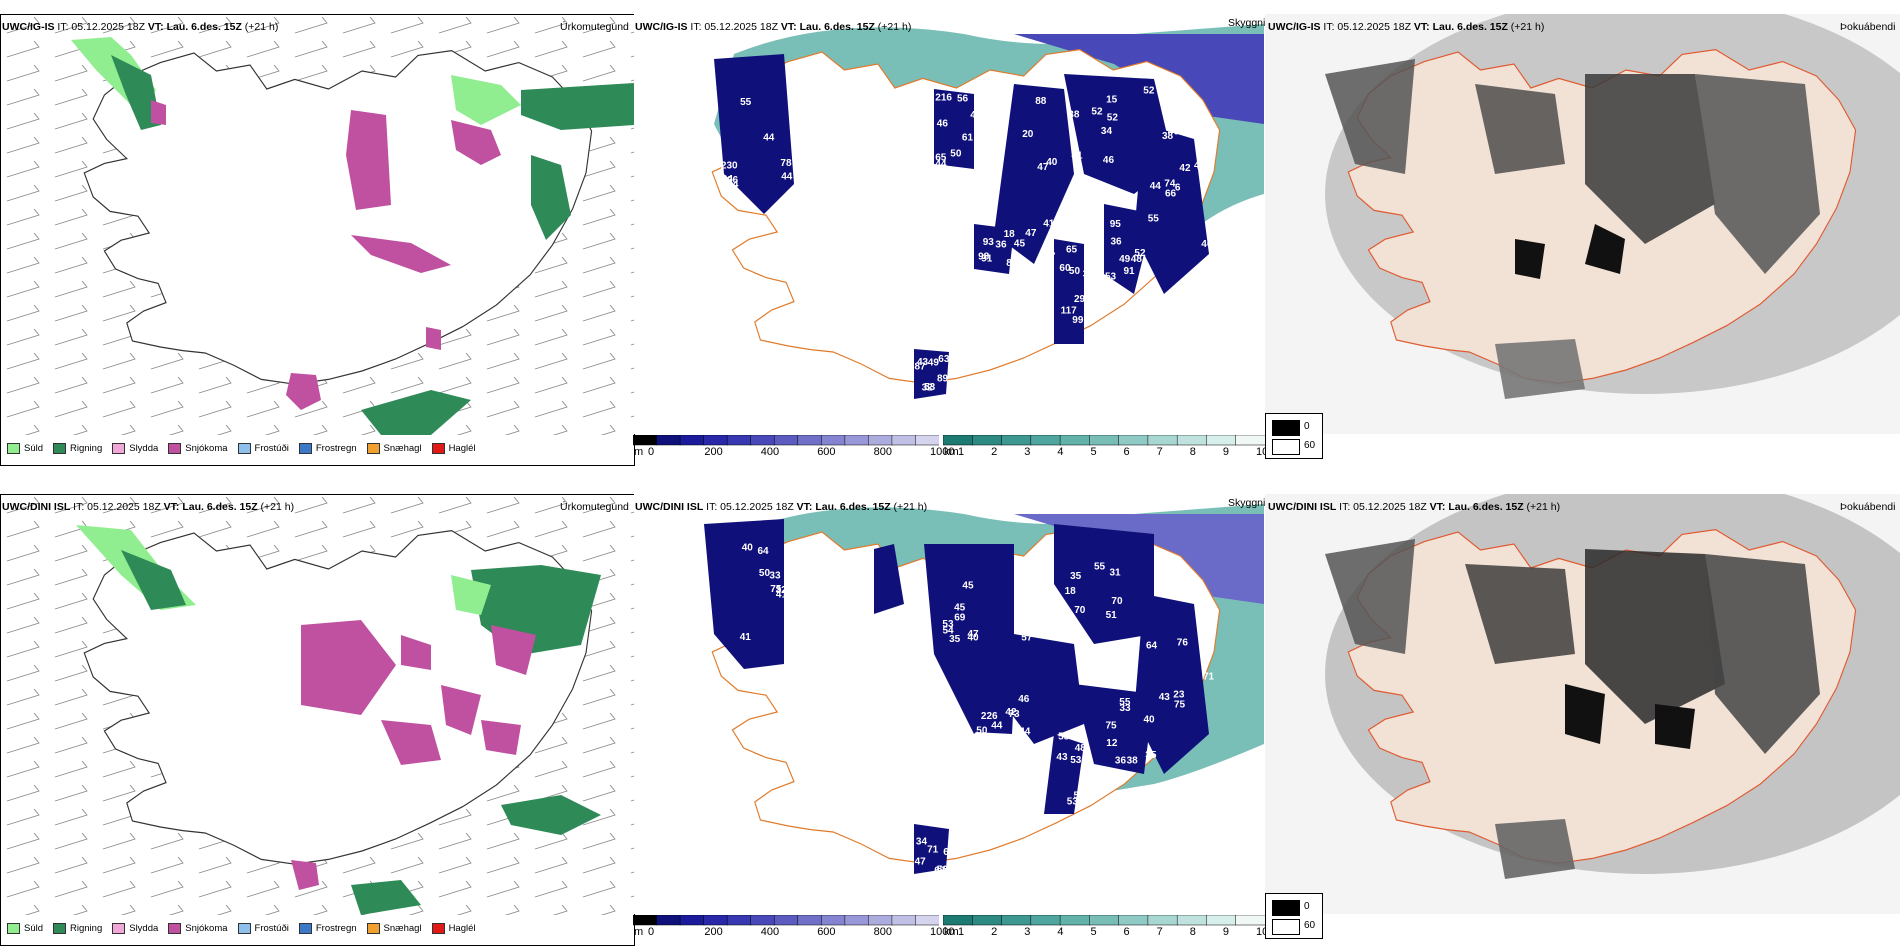 This screenshot has height=950, width=1900. Describe the element at coordinates (462, 928) in the screenshot. I see `precip-legend-label: Haglél` at that location.